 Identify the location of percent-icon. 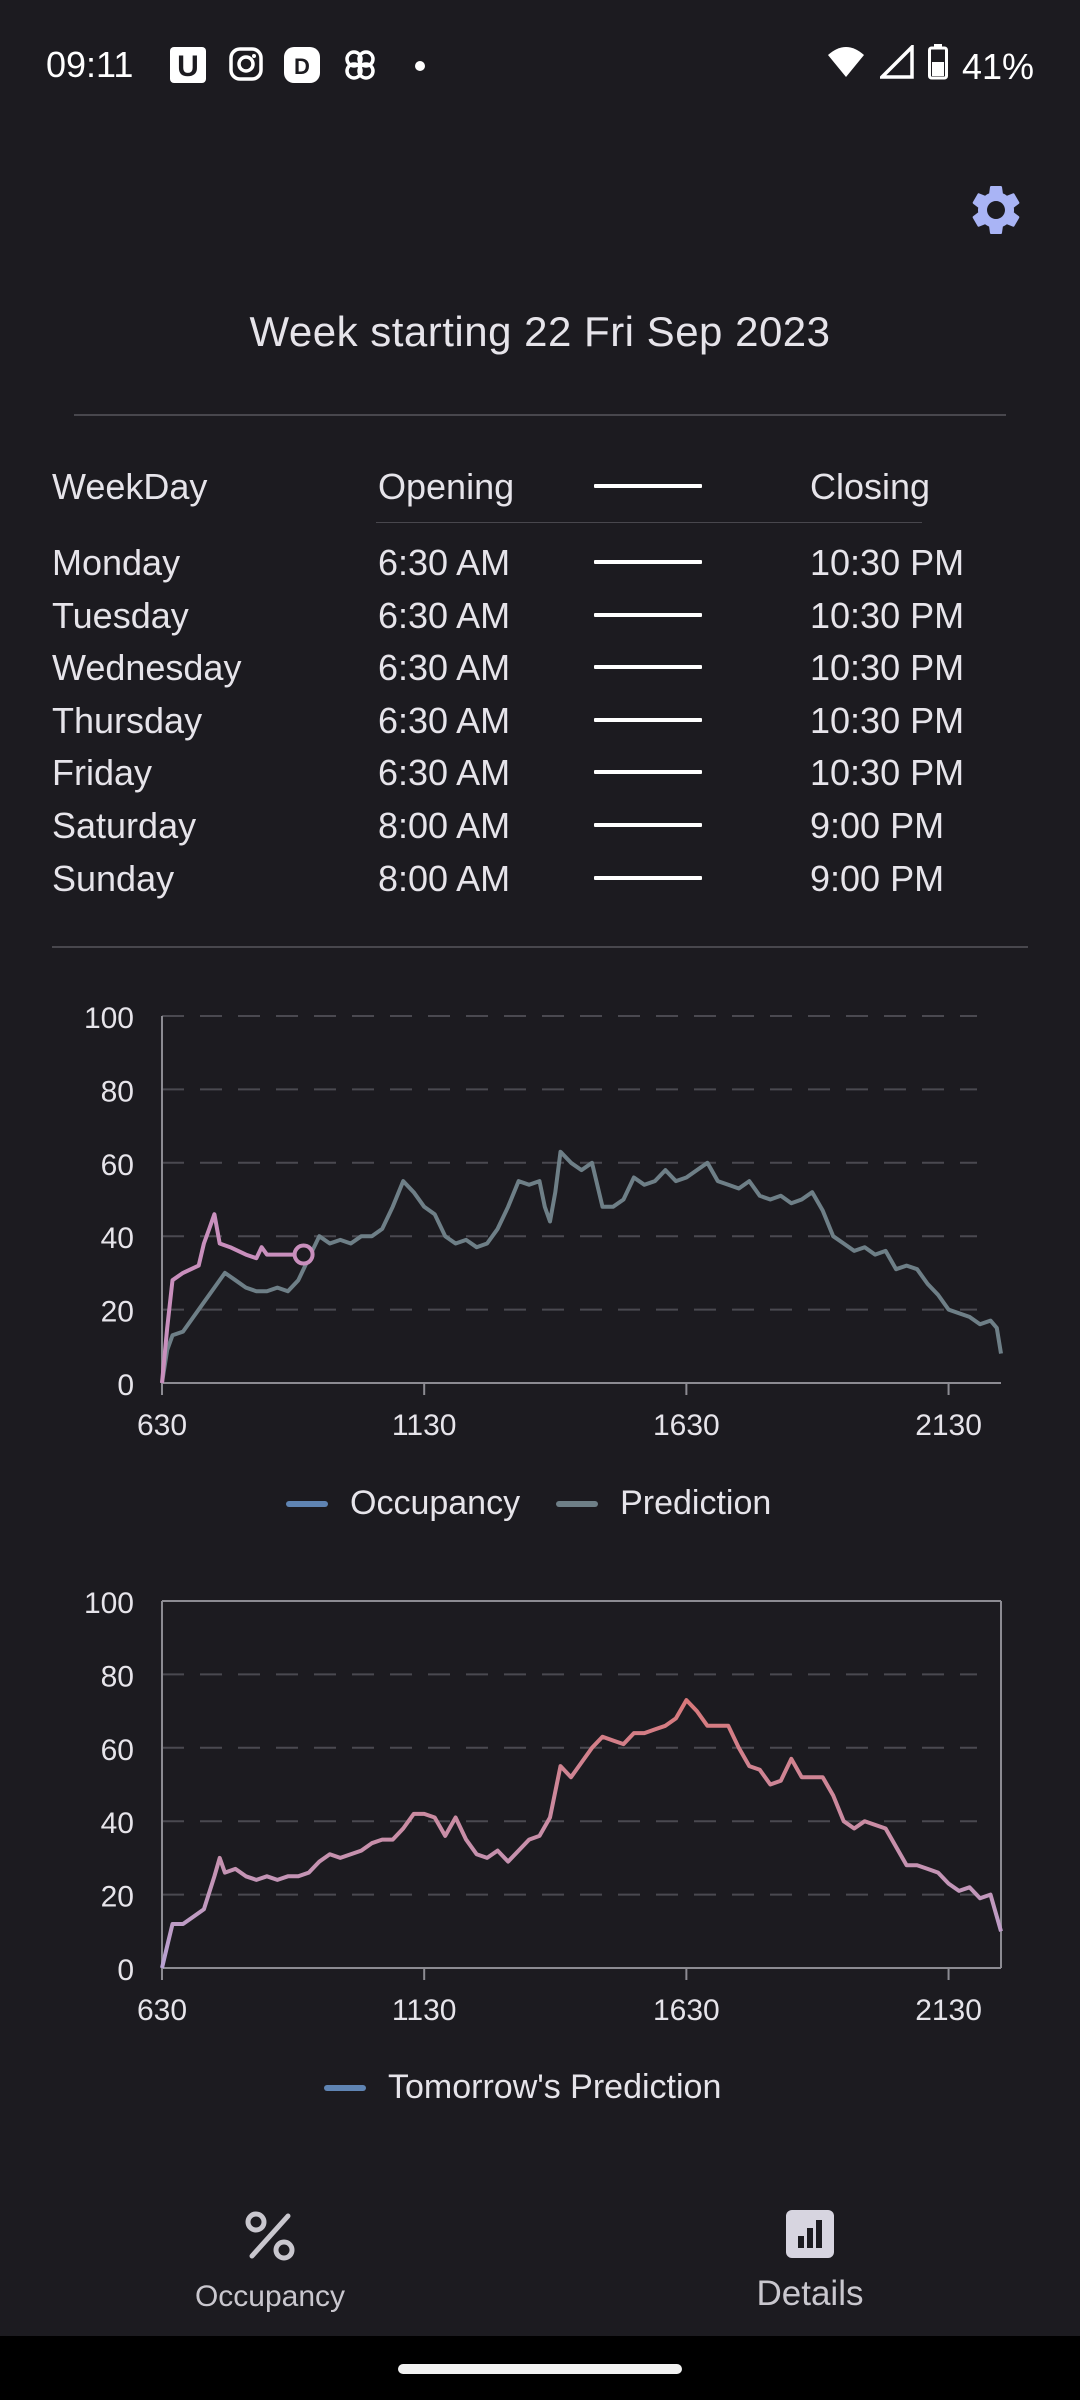
(270, 2236).